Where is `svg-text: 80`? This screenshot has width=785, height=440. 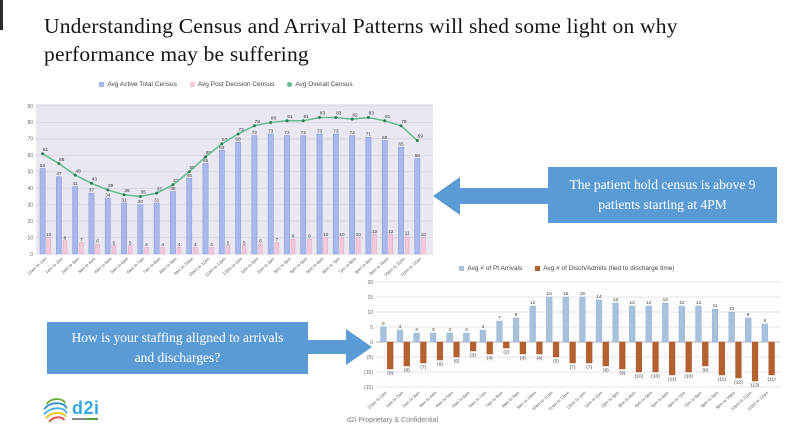
svg-text: 80 is located at coordinates (274, 119).